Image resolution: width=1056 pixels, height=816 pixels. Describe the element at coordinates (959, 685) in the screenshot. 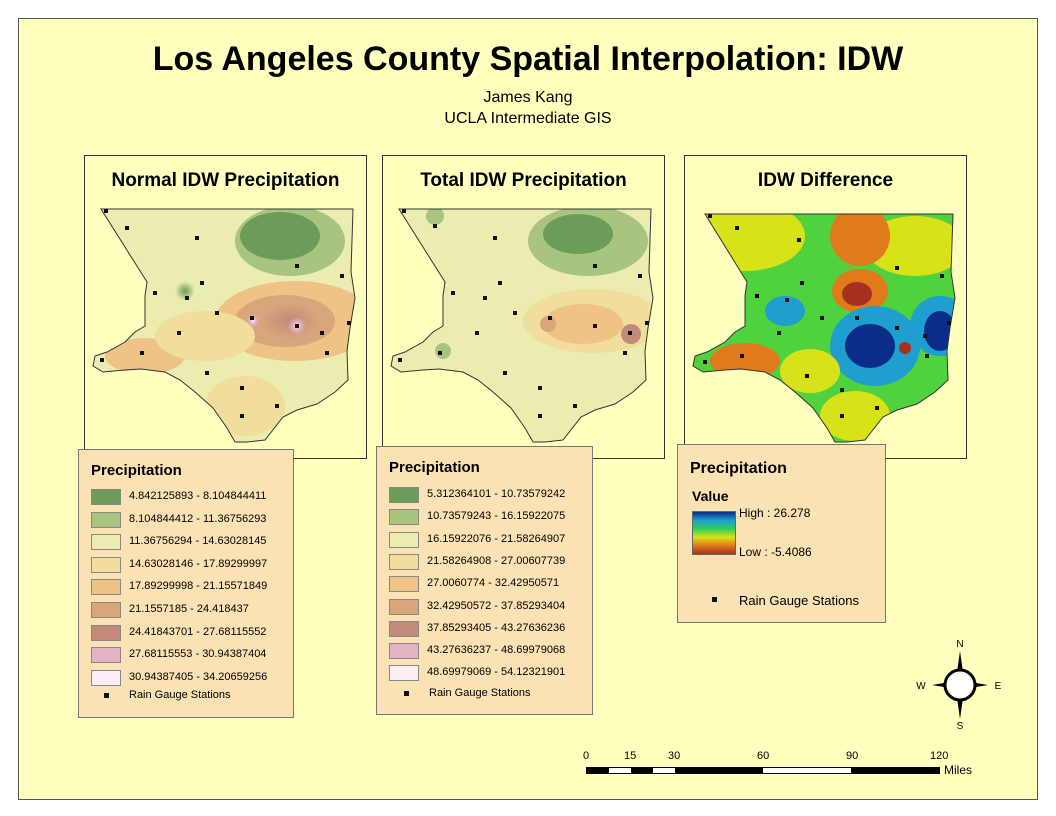

I see `north-arrow-icon: N S W E` at that location.